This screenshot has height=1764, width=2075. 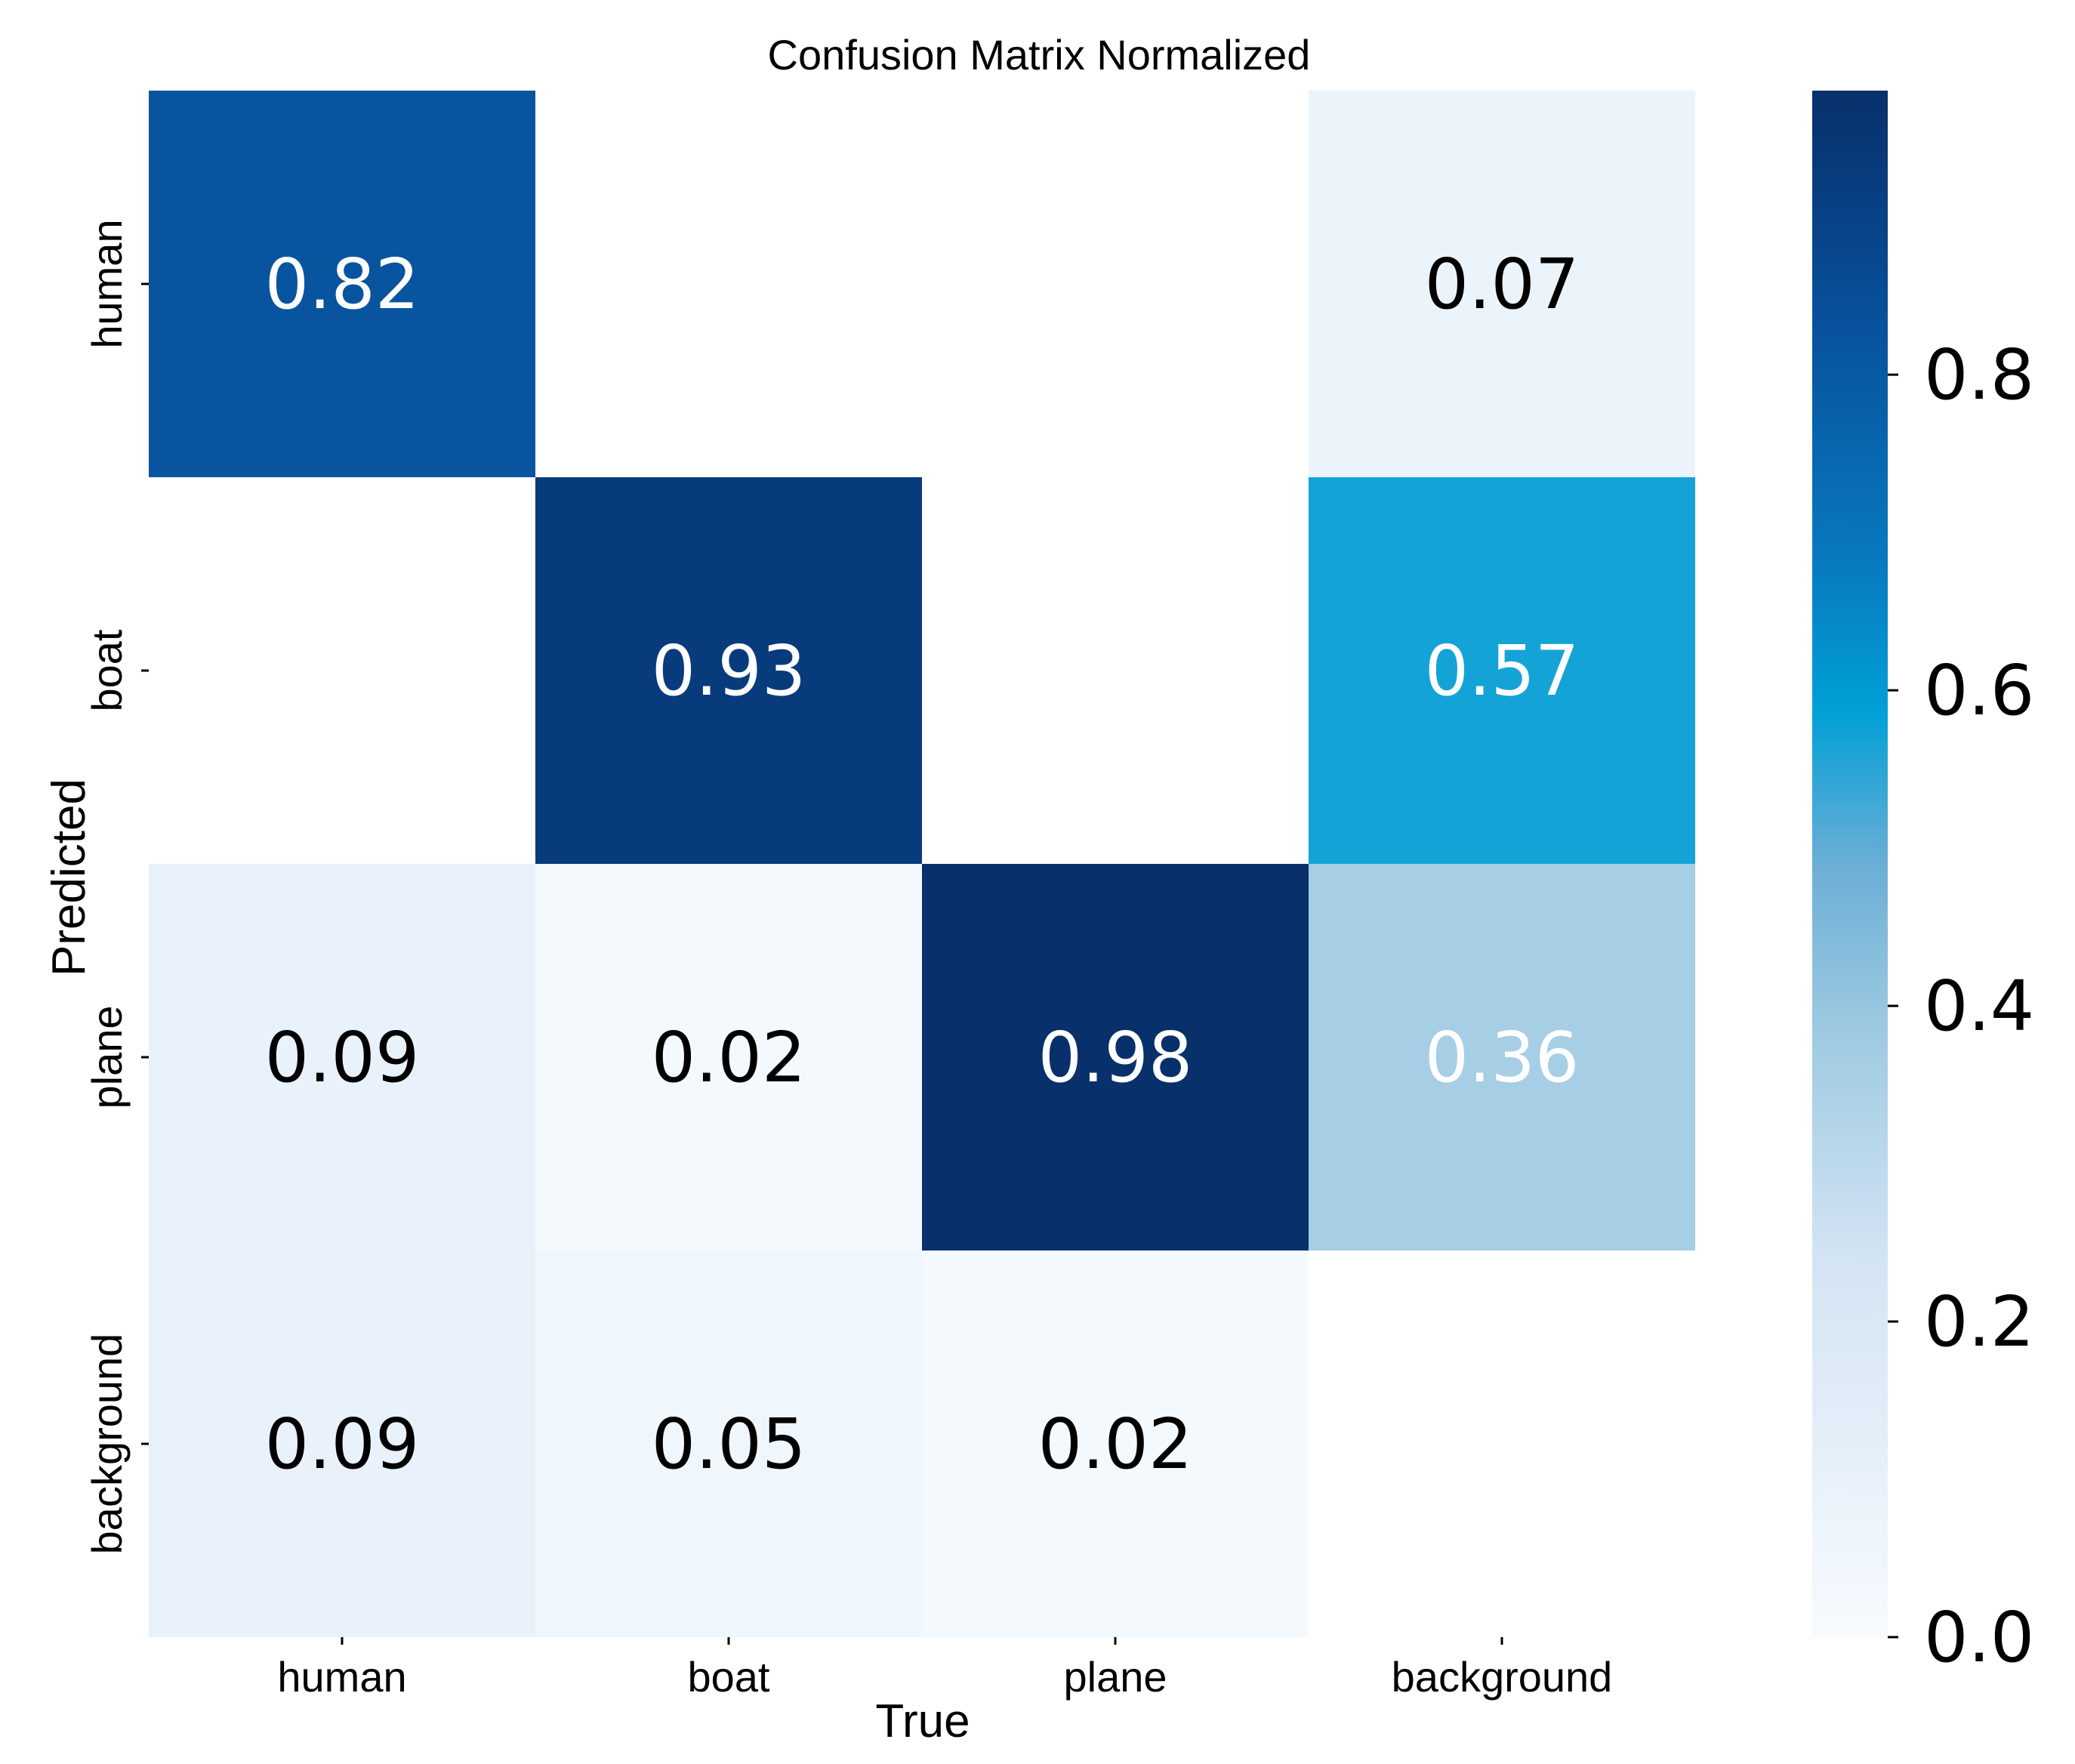 I want to click on x-tick-label: human, so click(x=341, y=1677).